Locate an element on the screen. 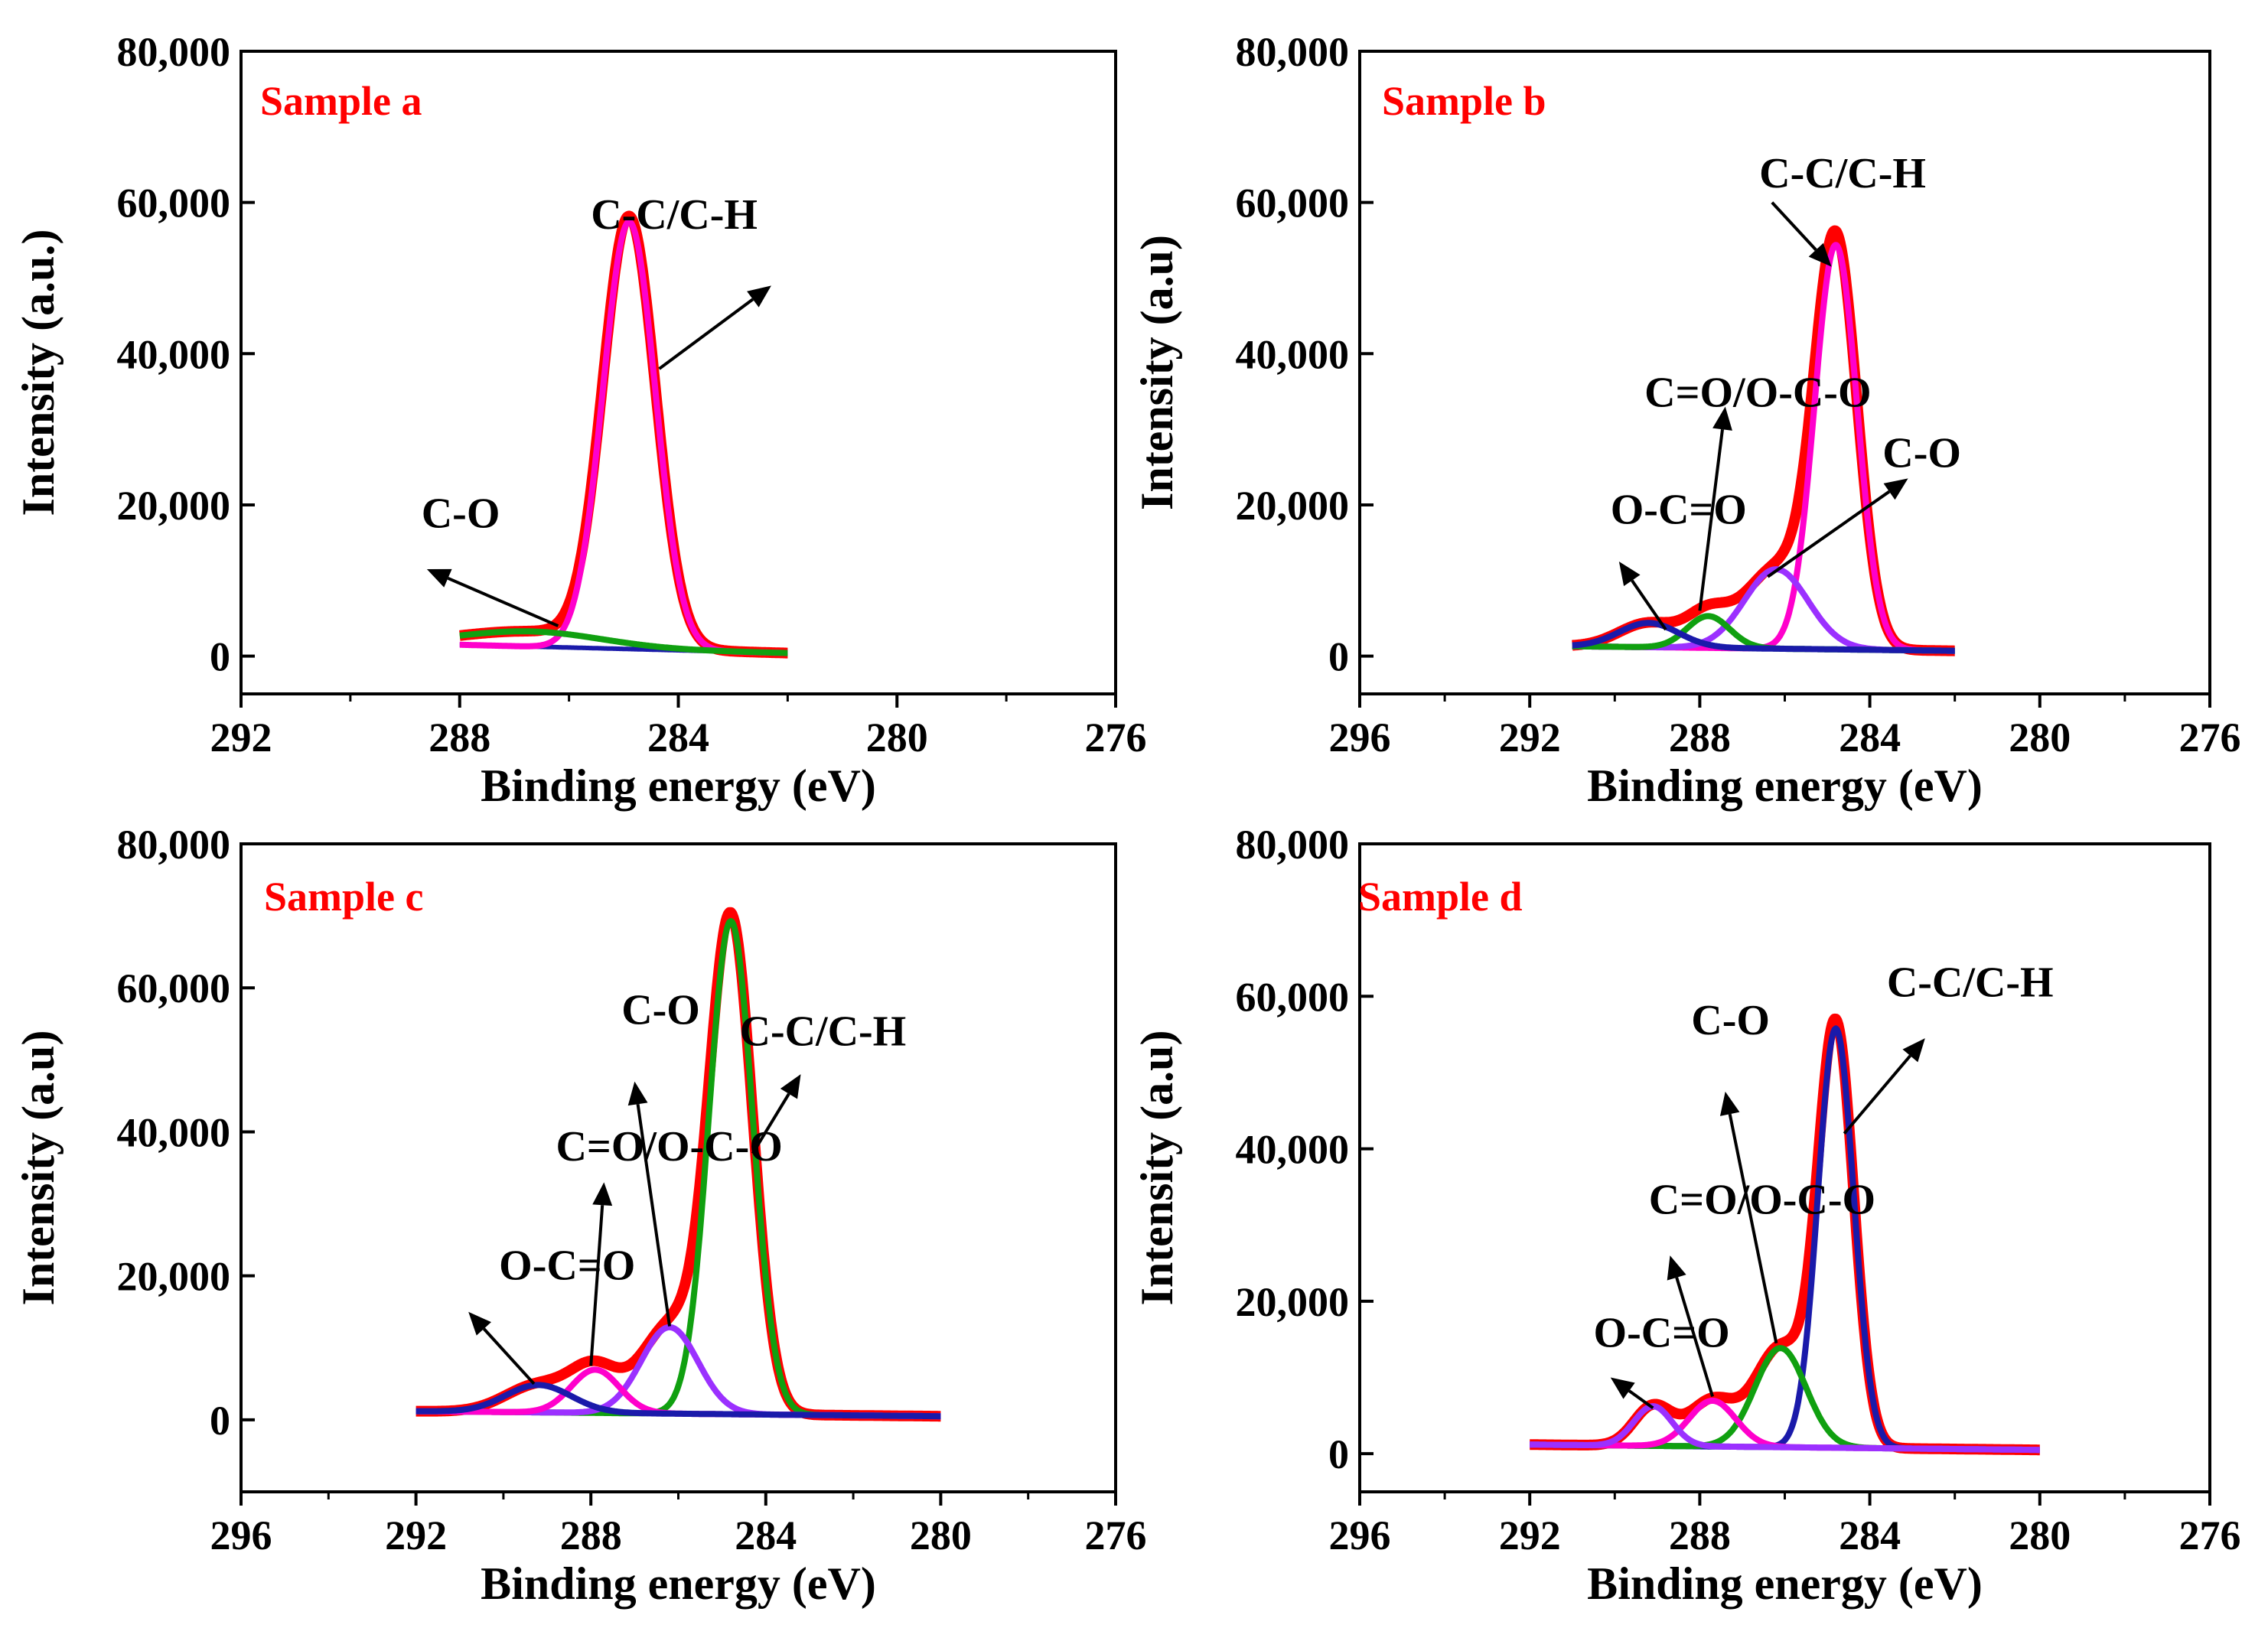  sample-label: Sample b is located at coordinates (1464, 101).